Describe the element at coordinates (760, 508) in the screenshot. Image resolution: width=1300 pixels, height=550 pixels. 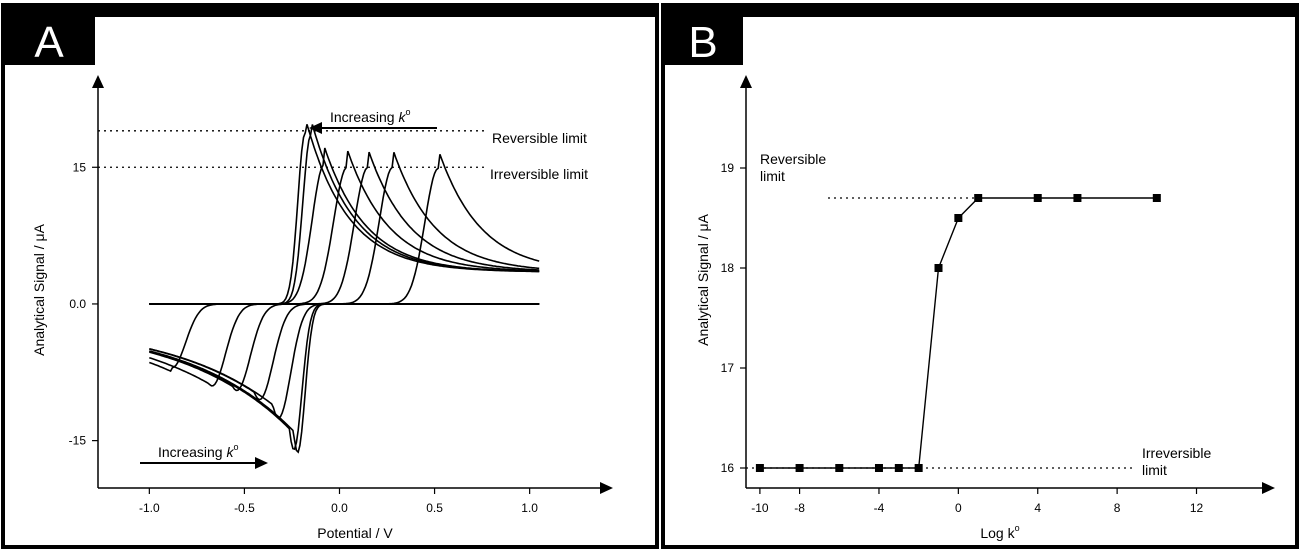
I see `panel-b-x-tick-label: -10` at that location.